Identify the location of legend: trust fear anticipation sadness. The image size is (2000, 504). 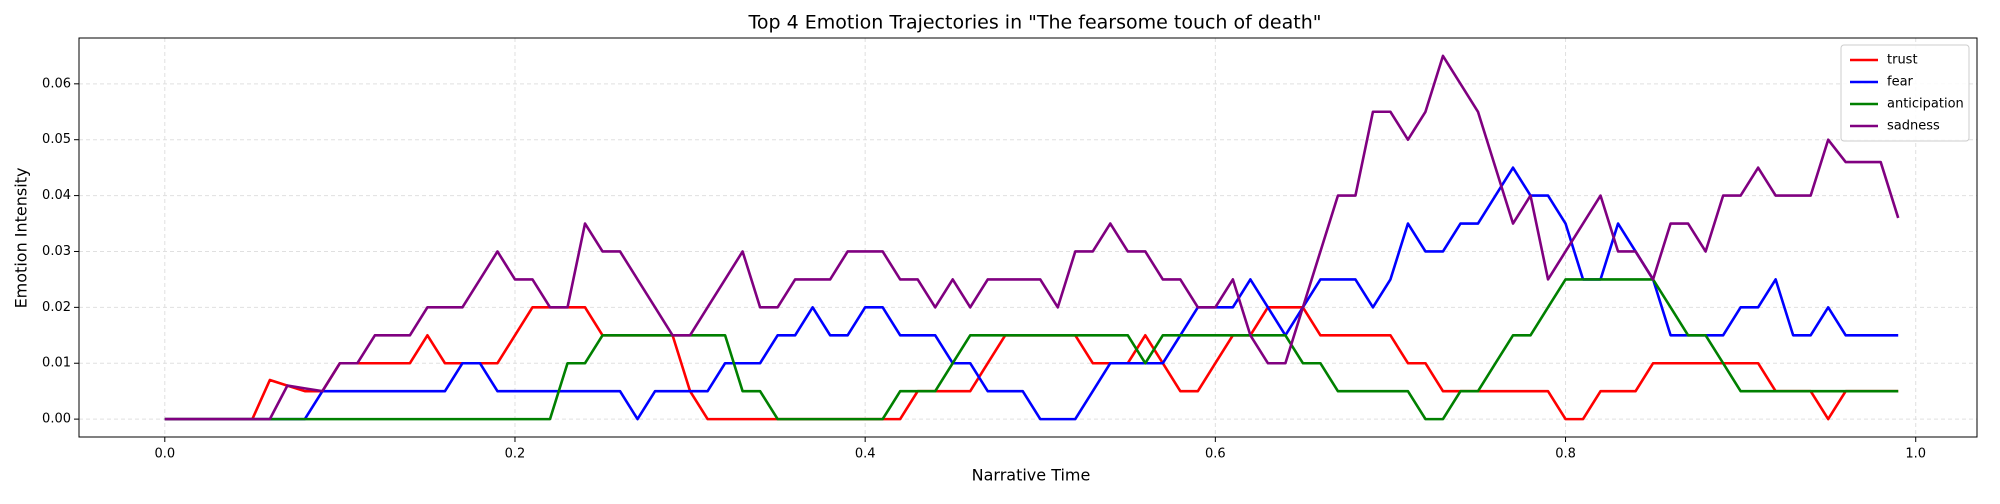
(1905, 93).